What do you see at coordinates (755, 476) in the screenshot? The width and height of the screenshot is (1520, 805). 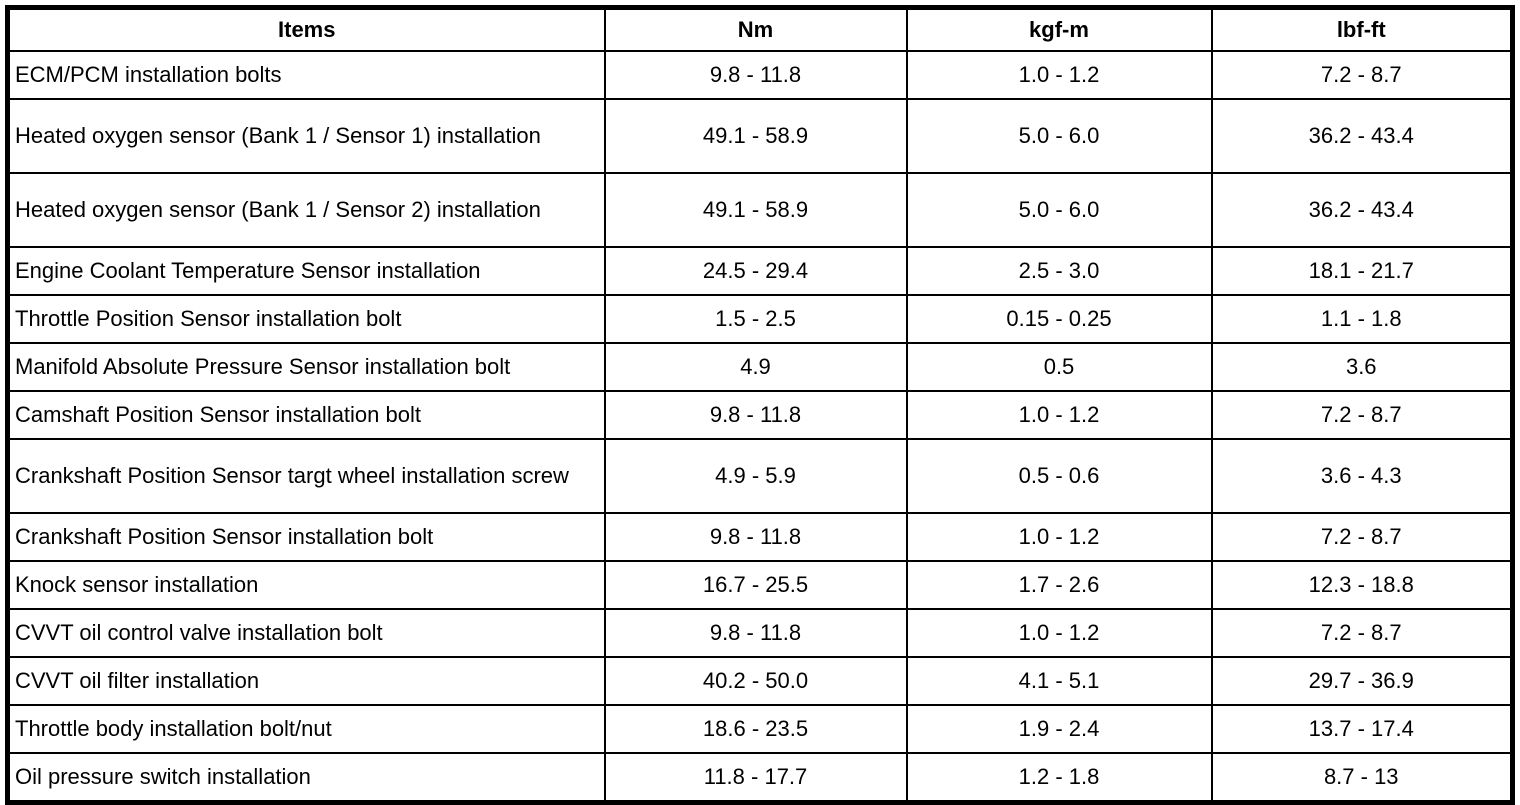 I see `nm-cell: 4.9 - 5.9` at bounding box center [755, 476].